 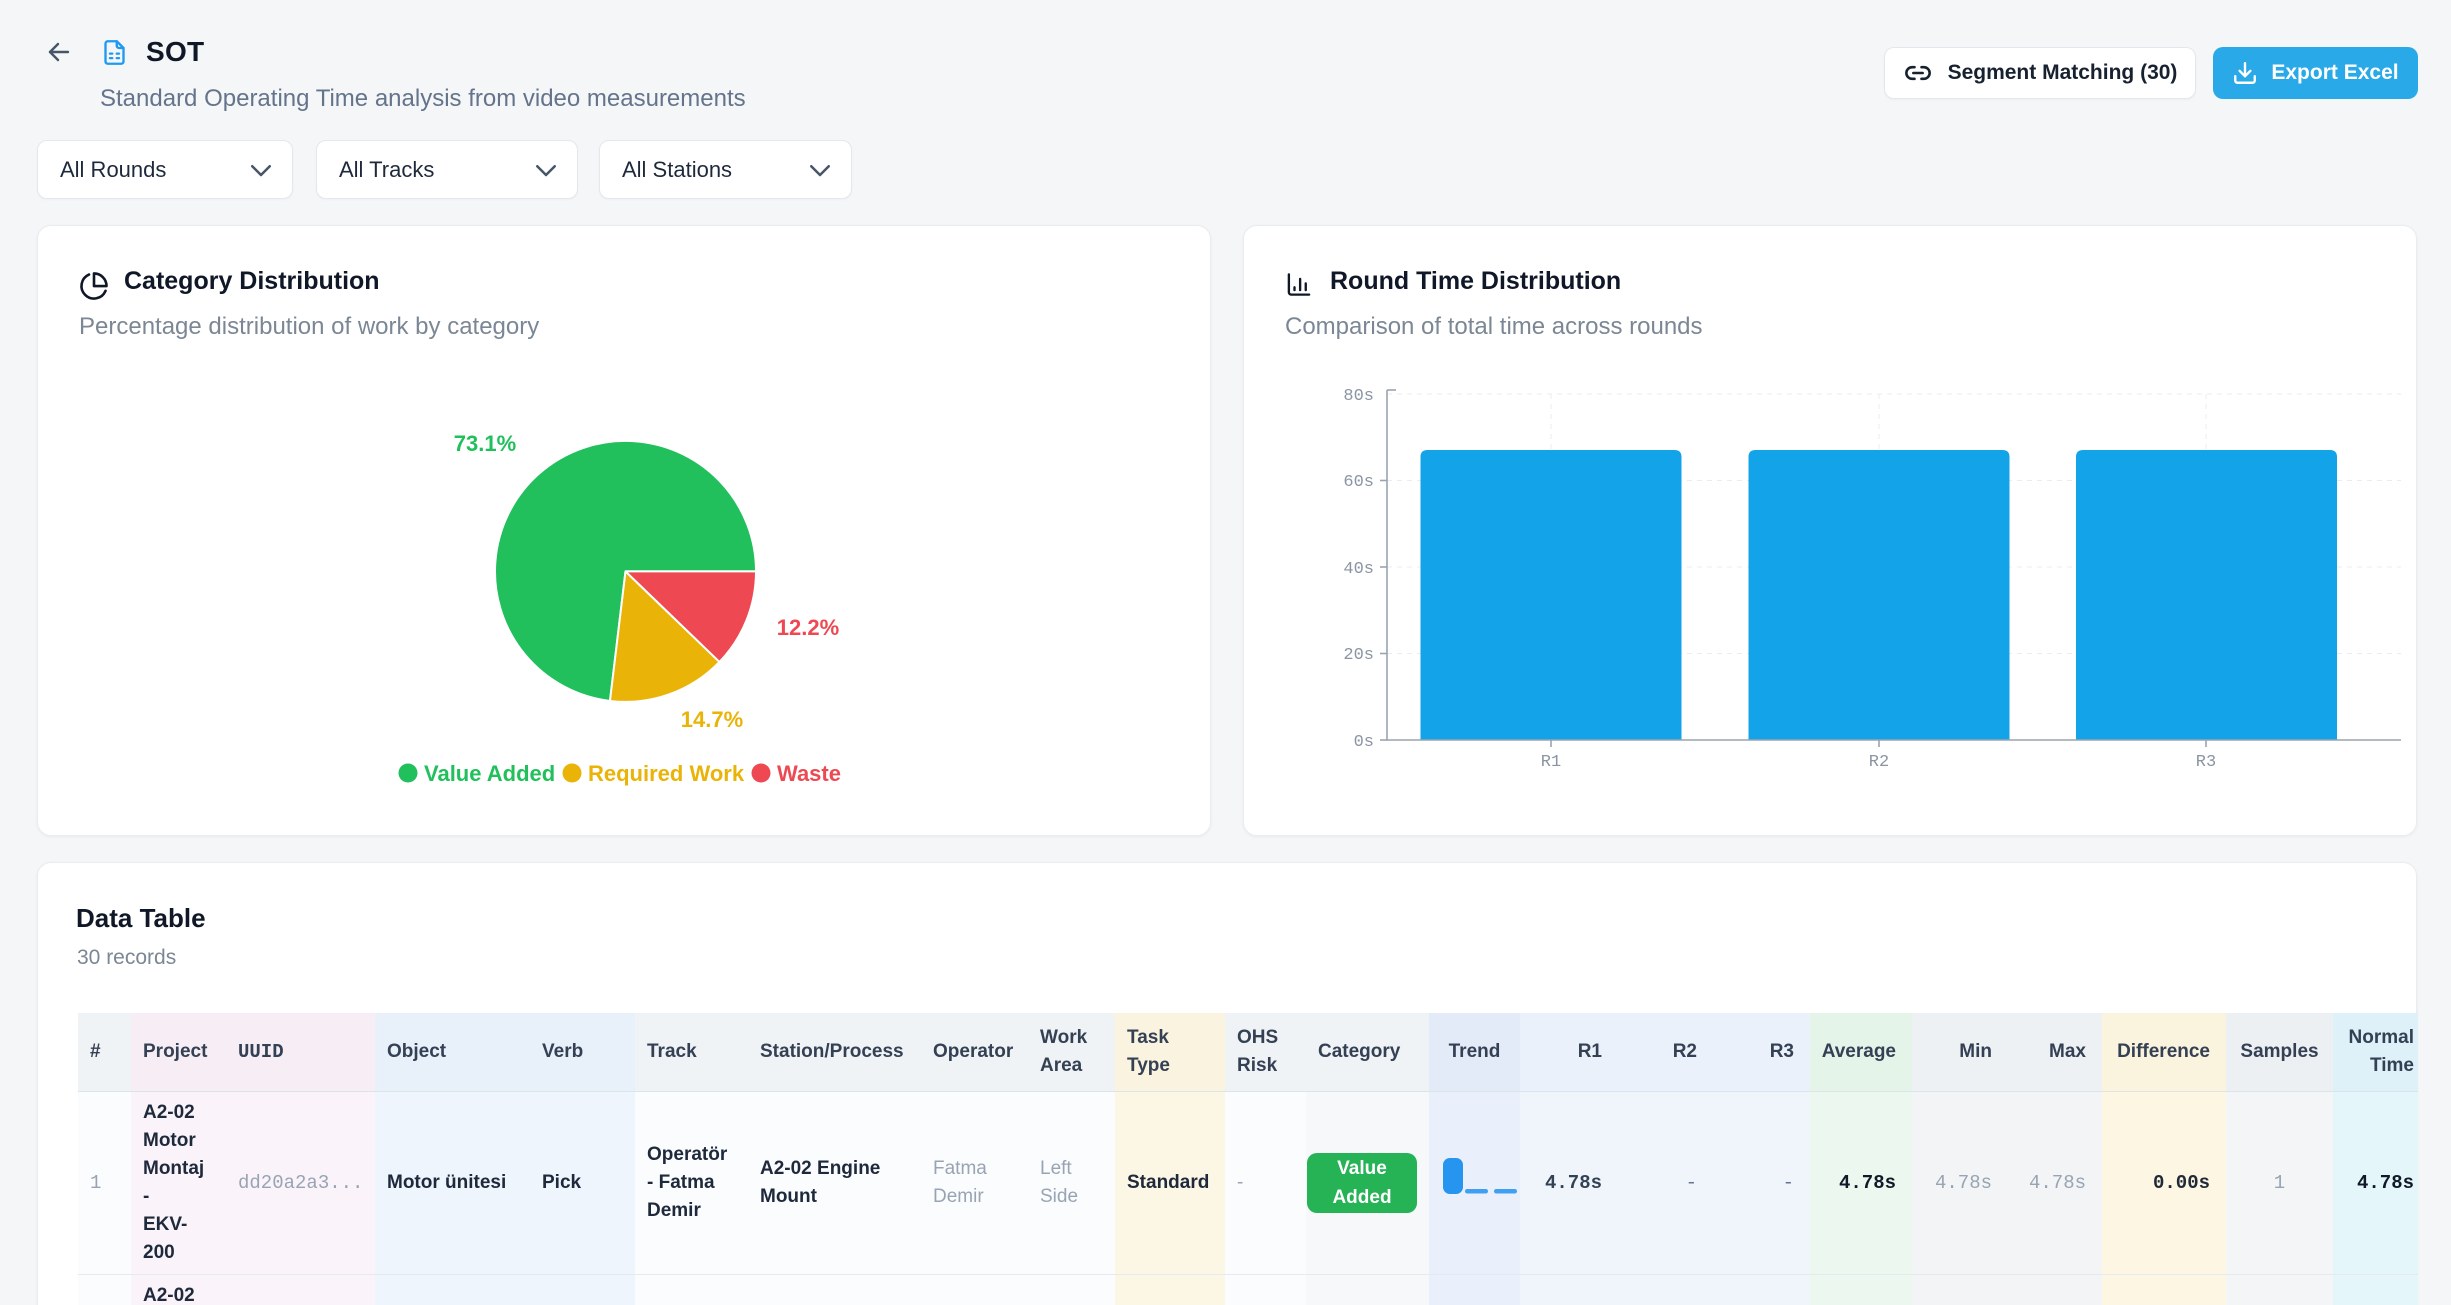 I want to click on svg-text: 12.2%, so click(x=808, y=627).